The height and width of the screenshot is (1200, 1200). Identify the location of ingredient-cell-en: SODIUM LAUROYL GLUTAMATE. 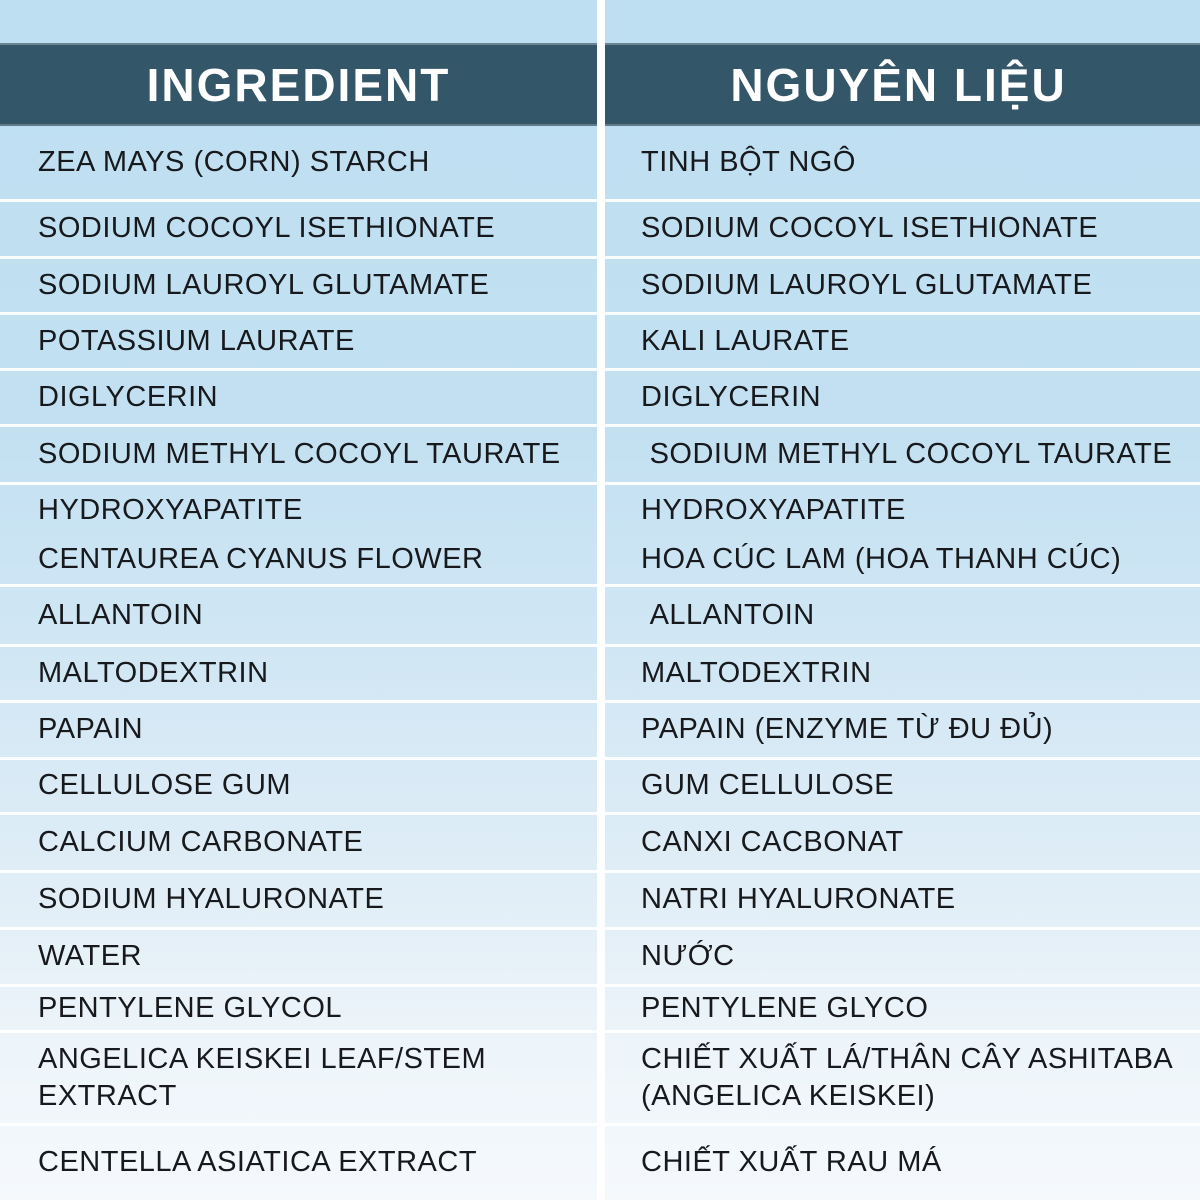
(264, 284).